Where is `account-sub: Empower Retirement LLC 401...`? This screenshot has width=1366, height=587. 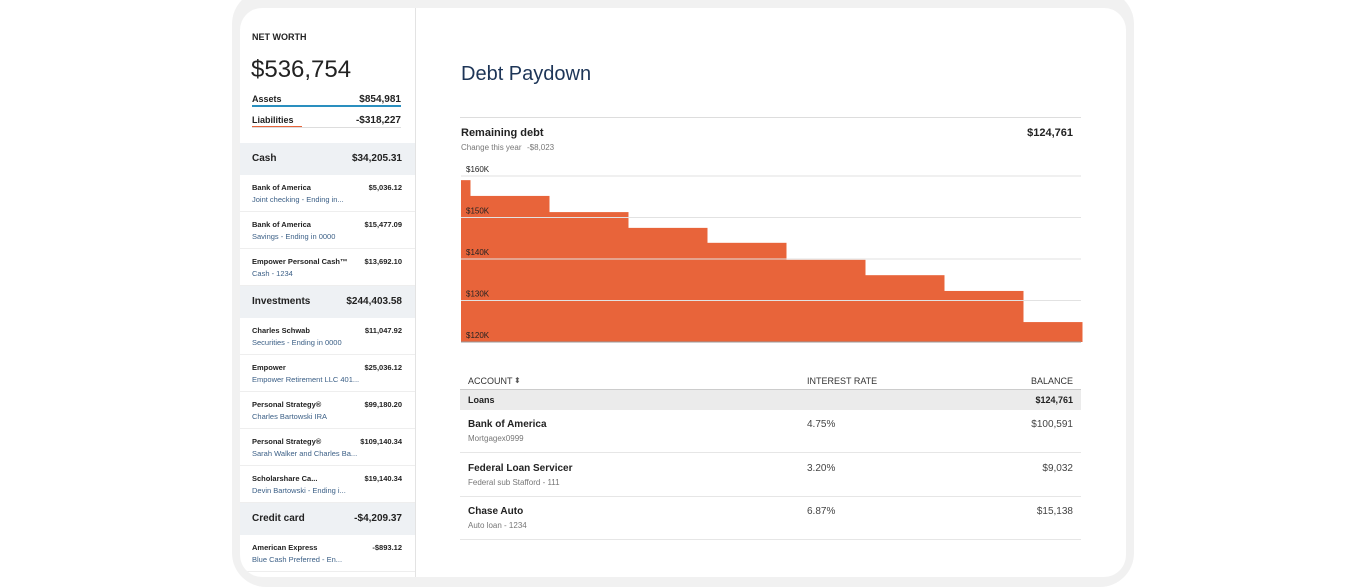
account-sub: Empower Retirement LLC 401... is located at coordinates (306, 379).